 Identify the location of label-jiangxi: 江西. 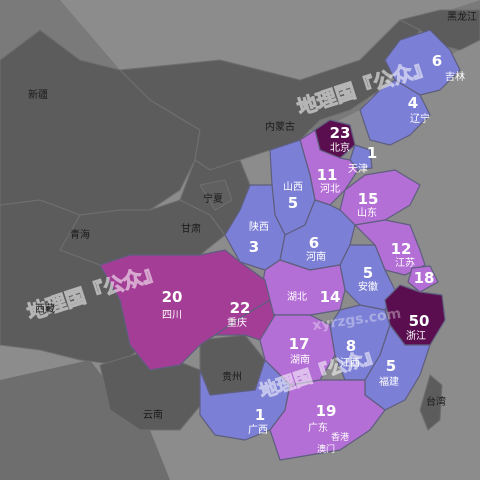
(350, 363).